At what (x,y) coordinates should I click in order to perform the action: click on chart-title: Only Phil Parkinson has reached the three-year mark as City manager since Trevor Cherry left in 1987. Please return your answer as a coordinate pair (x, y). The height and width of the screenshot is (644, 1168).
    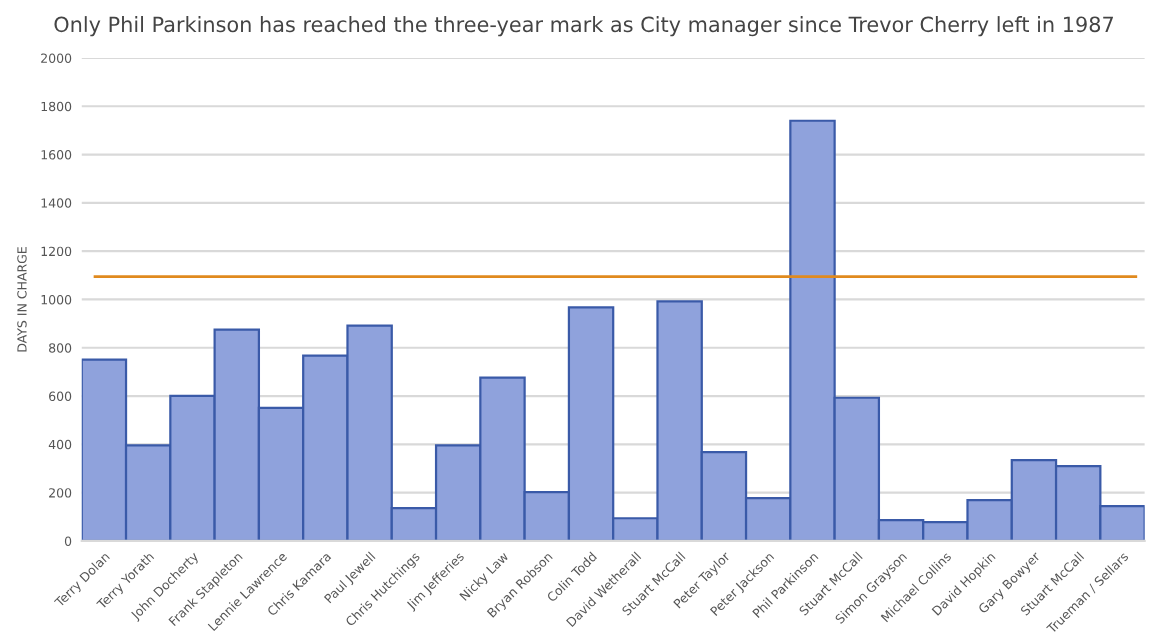
    Looking at the image, I should click on (583, 26).